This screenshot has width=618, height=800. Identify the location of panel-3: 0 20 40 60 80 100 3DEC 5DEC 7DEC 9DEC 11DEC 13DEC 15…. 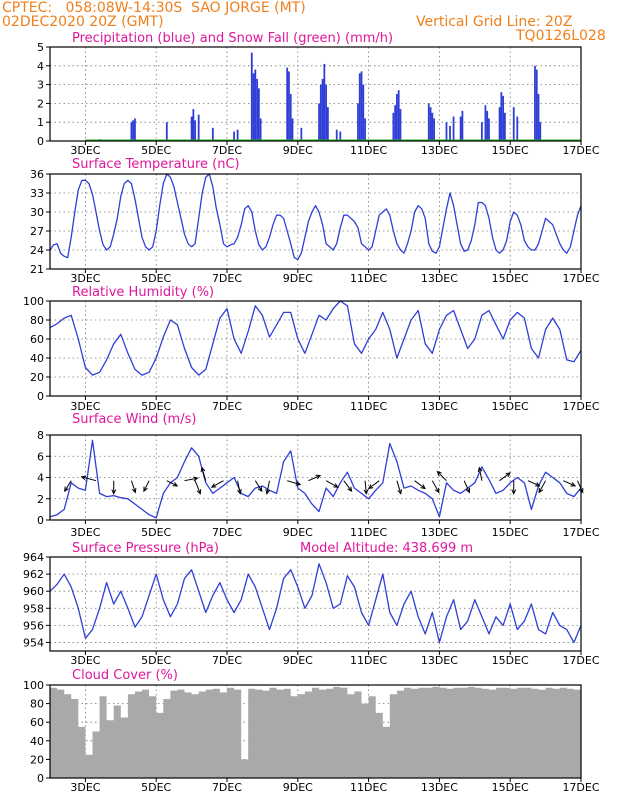
(311, 349).